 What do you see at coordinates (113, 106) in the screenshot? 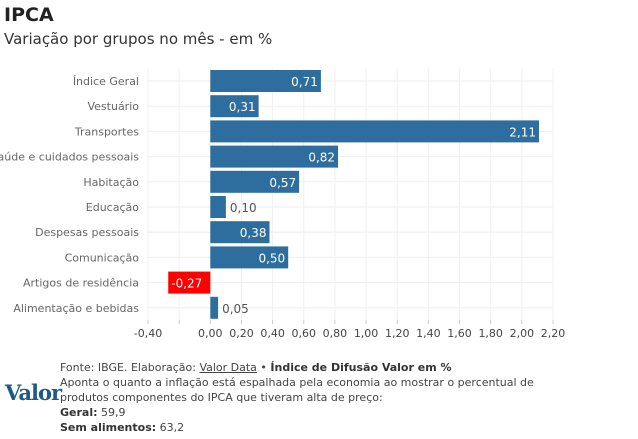
I see `category-label: Vestuário` at bounding box center [113, 106].